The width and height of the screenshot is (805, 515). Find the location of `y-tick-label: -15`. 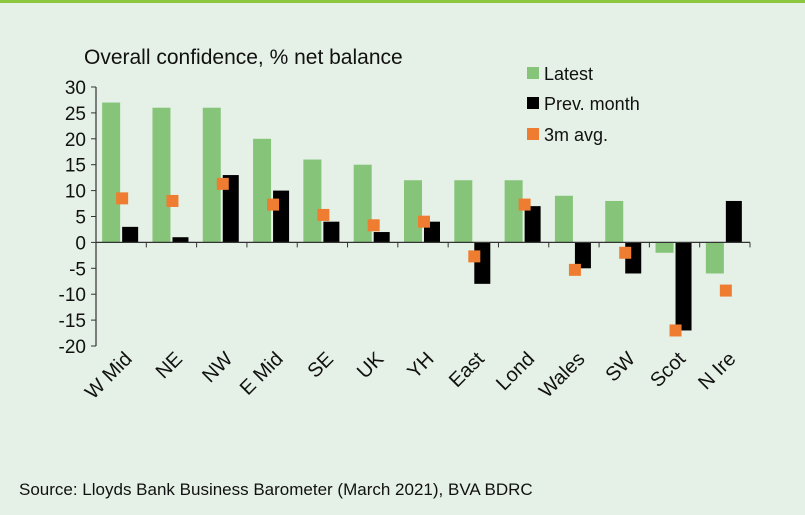

y-tick-label: -15 is located at coordinates (72, 321).